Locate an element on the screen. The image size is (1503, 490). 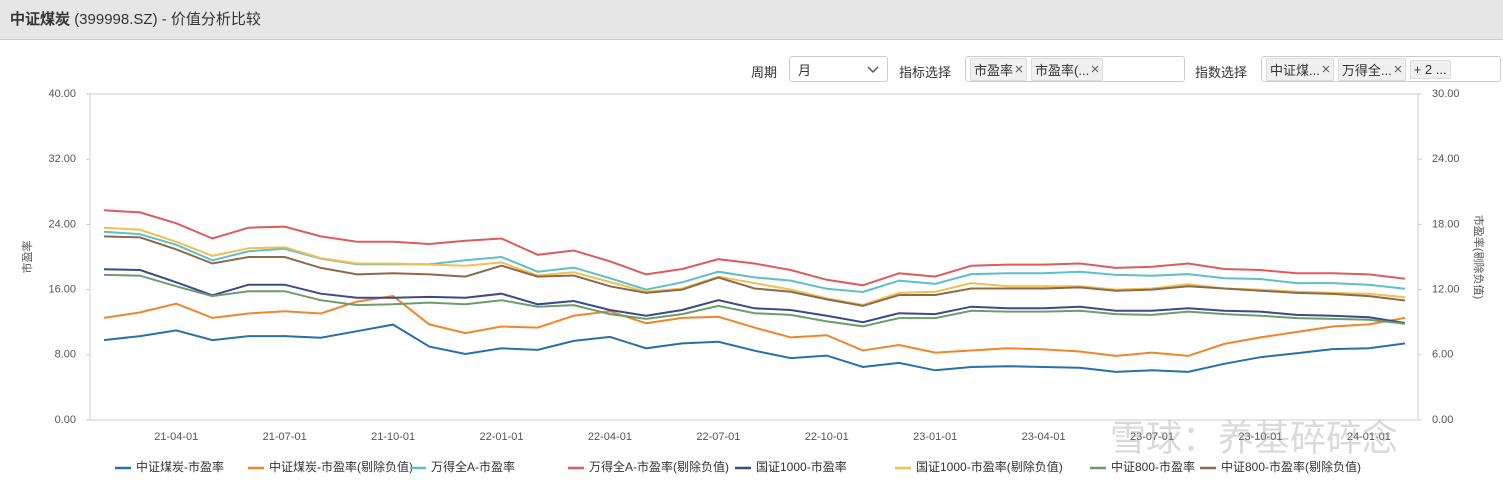
index-label: 指数选择 is located at coordinates (1221, 72).